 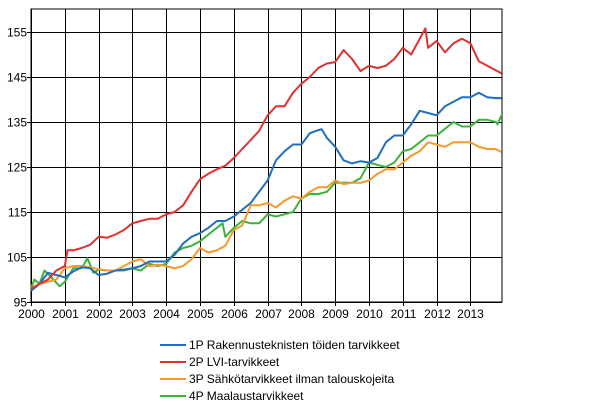 What do you see at coordinates (335, 314) in the screenshot?
I see `x-tick-label: 2009` at bounding box center [335, 314].